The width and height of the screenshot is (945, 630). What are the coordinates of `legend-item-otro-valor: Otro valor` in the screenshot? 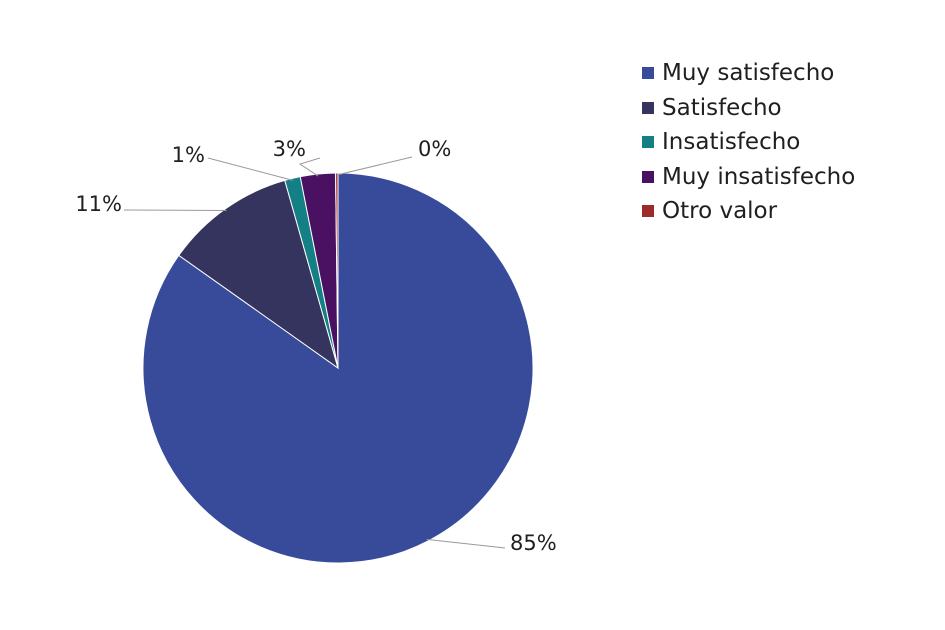 It's located at (748, 211).